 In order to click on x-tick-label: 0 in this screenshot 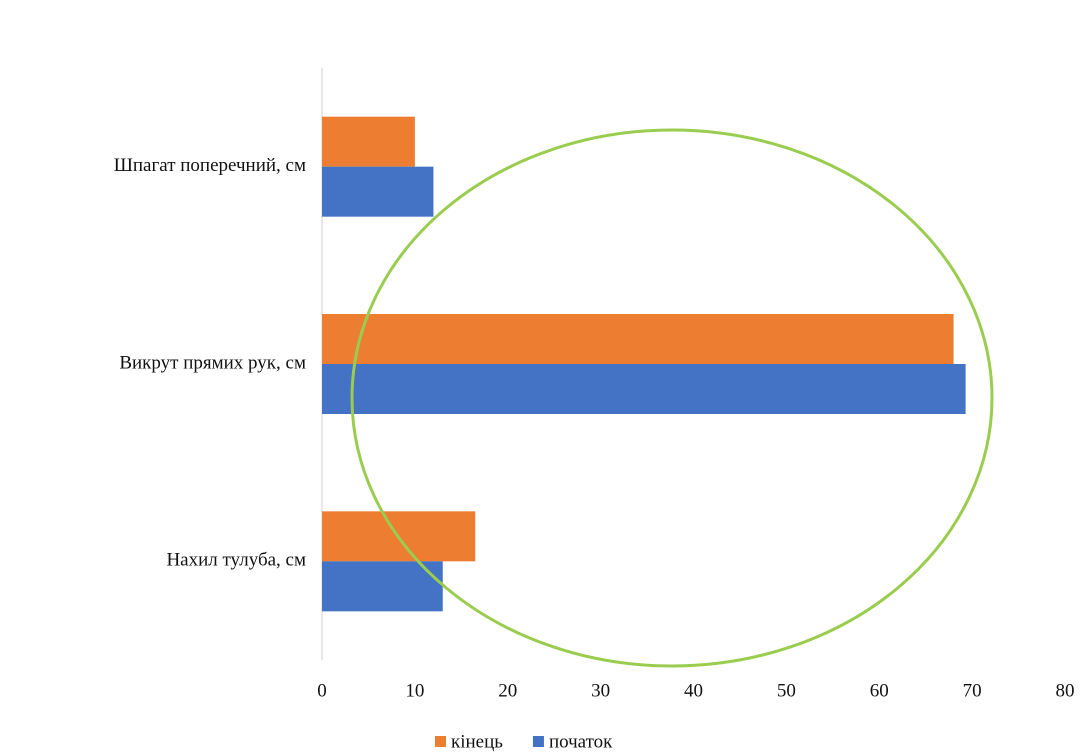, I will do `click(322, 690)`.